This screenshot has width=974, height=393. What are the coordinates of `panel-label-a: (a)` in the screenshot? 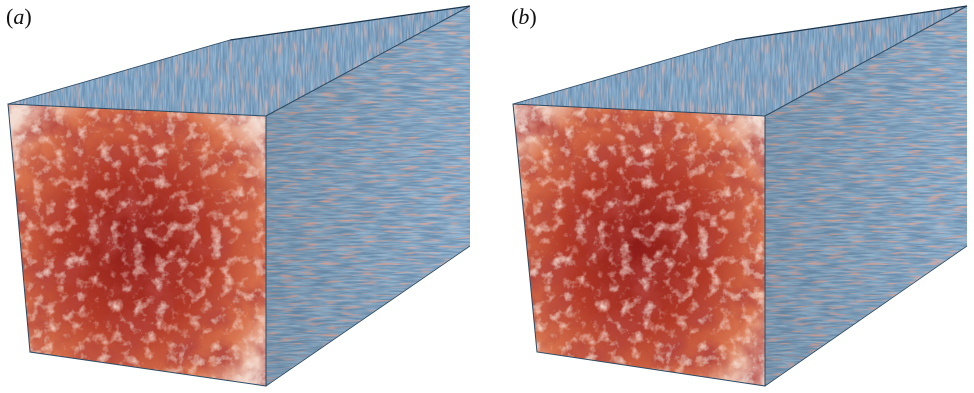 It's located at (19, 16).